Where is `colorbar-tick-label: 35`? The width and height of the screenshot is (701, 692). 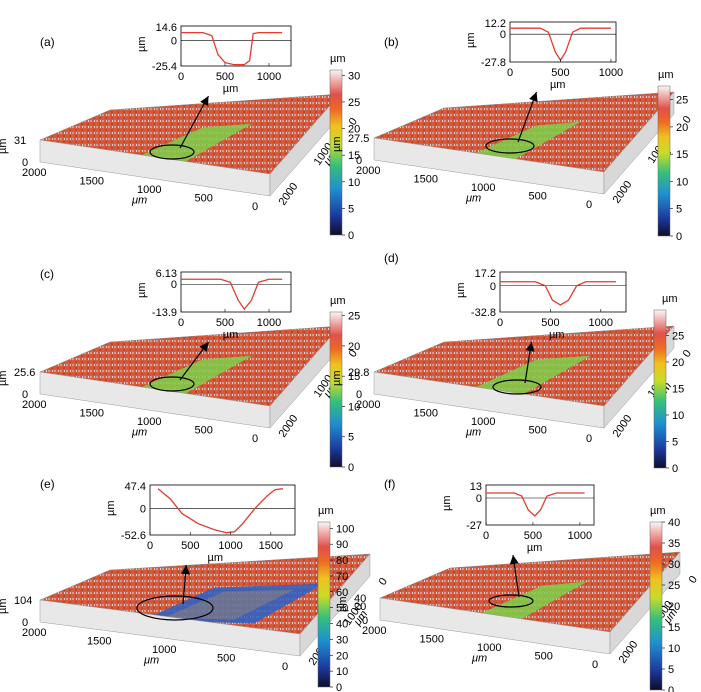
colorbar-tick-label: 35 is located at coordinates (674, 544).